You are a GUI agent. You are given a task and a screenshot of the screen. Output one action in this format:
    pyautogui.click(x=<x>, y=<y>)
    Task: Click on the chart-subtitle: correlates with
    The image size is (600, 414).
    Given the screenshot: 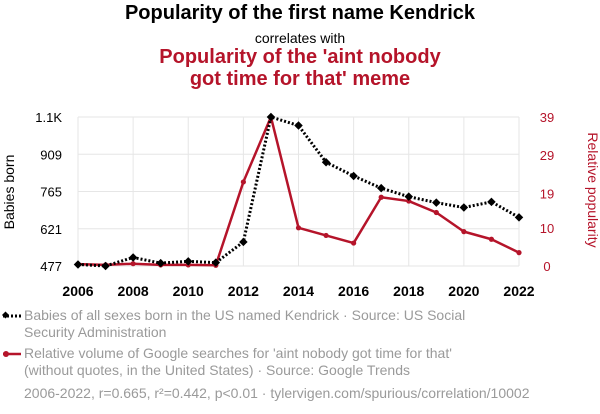 What is the action you would take?
    pyautogui.click(x=300, y=38)
    